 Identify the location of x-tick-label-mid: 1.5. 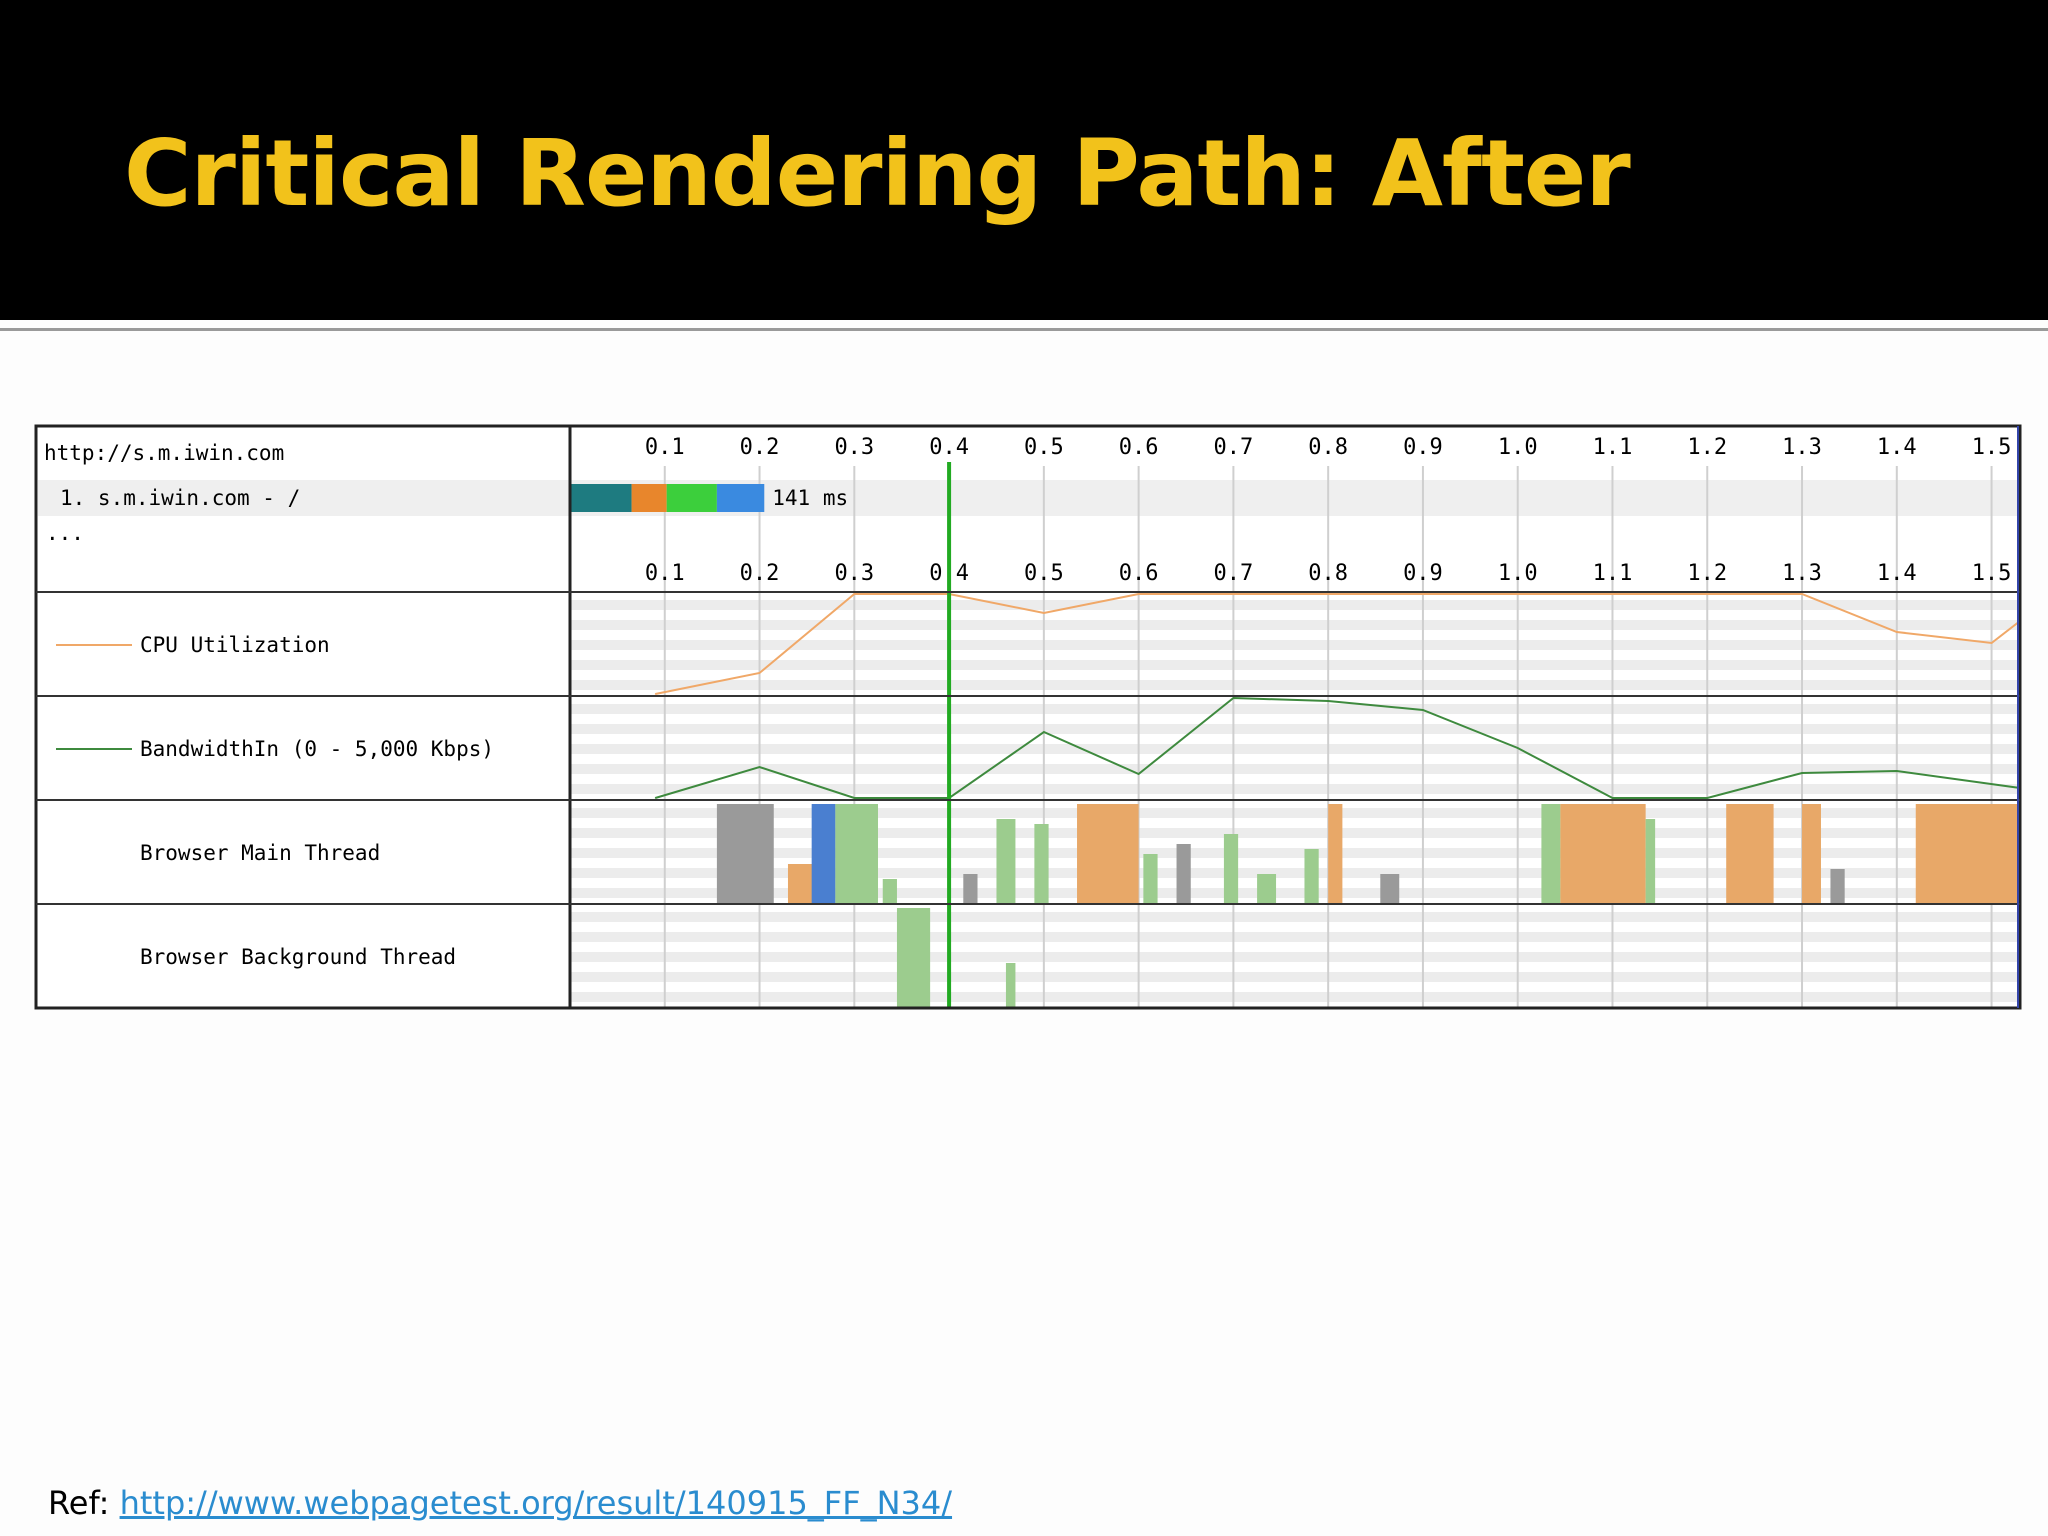
(1992, 573).